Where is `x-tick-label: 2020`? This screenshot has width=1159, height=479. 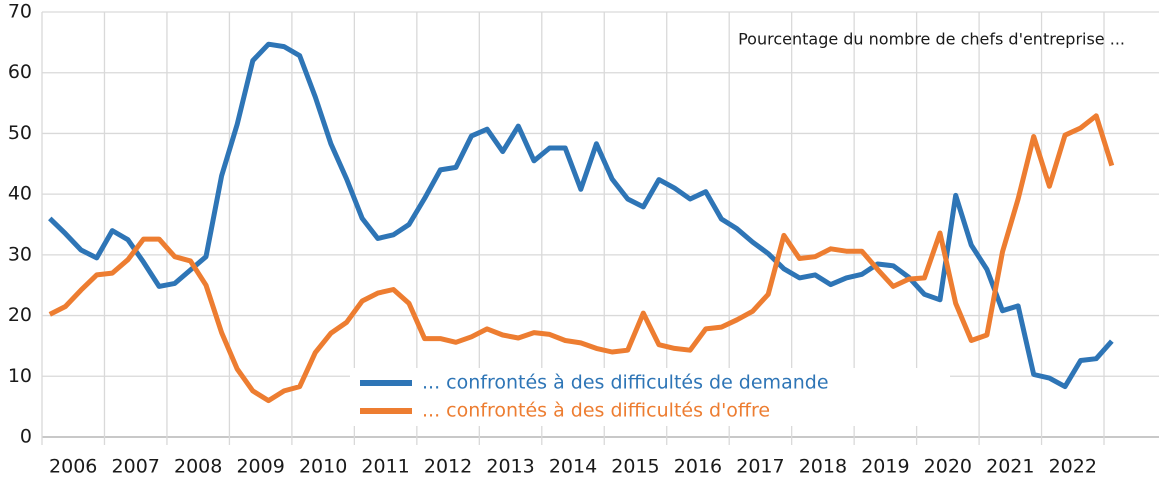 x-tick-label: 2020 is located at coordinates (948, 467).